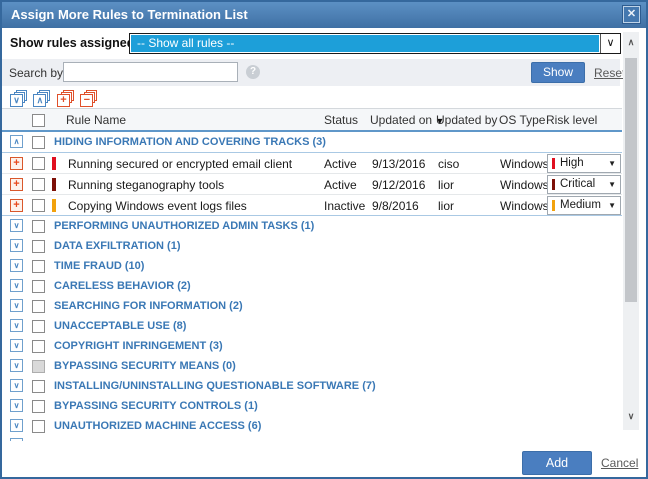  What do you see at coordinates (312, 306) in the screenshot?
I see `category-row: ∨ SEARCHING FOR INFORMATION (2)` at bounding box center [312, 306].